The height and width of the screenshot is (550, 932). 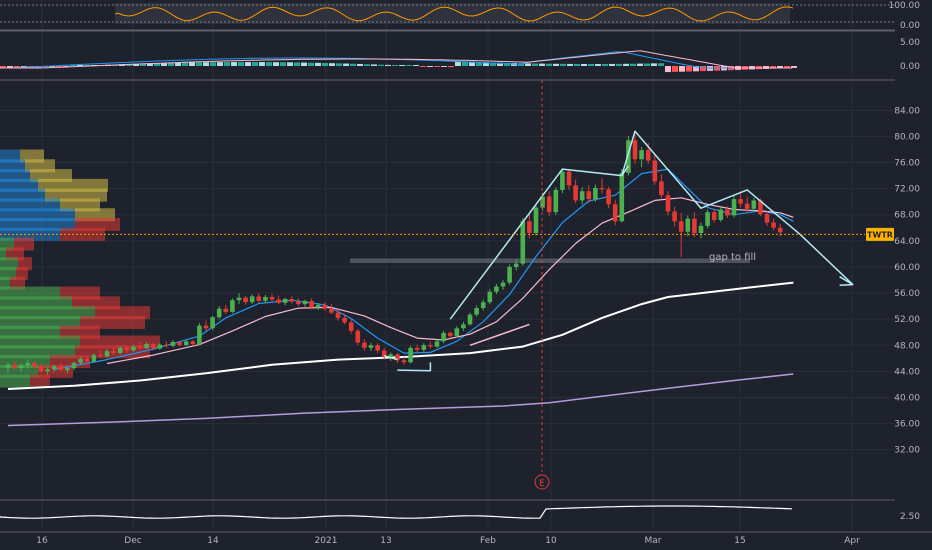 I want to click on volatility-pane: 2.50, so click(x=460, y=513).